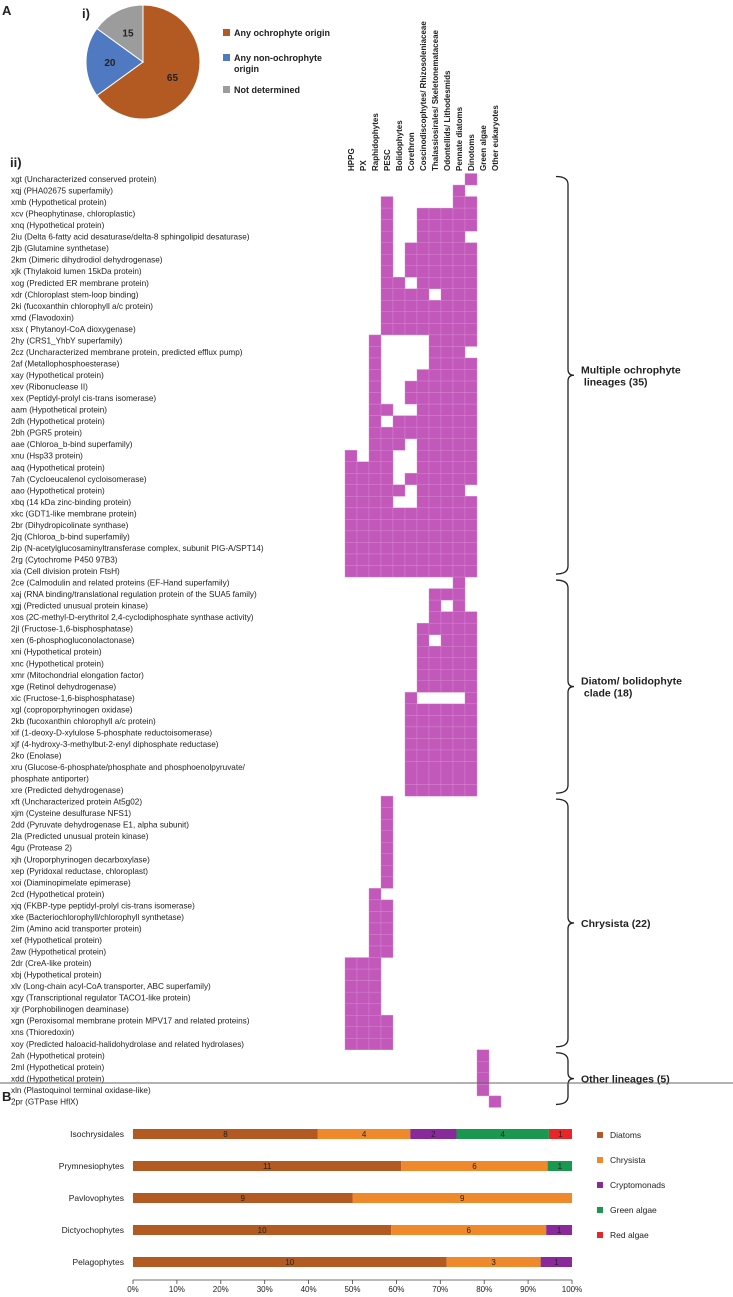  Describe the element at coordinates (45, 1101) in the screenshot. I see `heatmap-row-label: 2pr (GTPase HflX)` at that location.